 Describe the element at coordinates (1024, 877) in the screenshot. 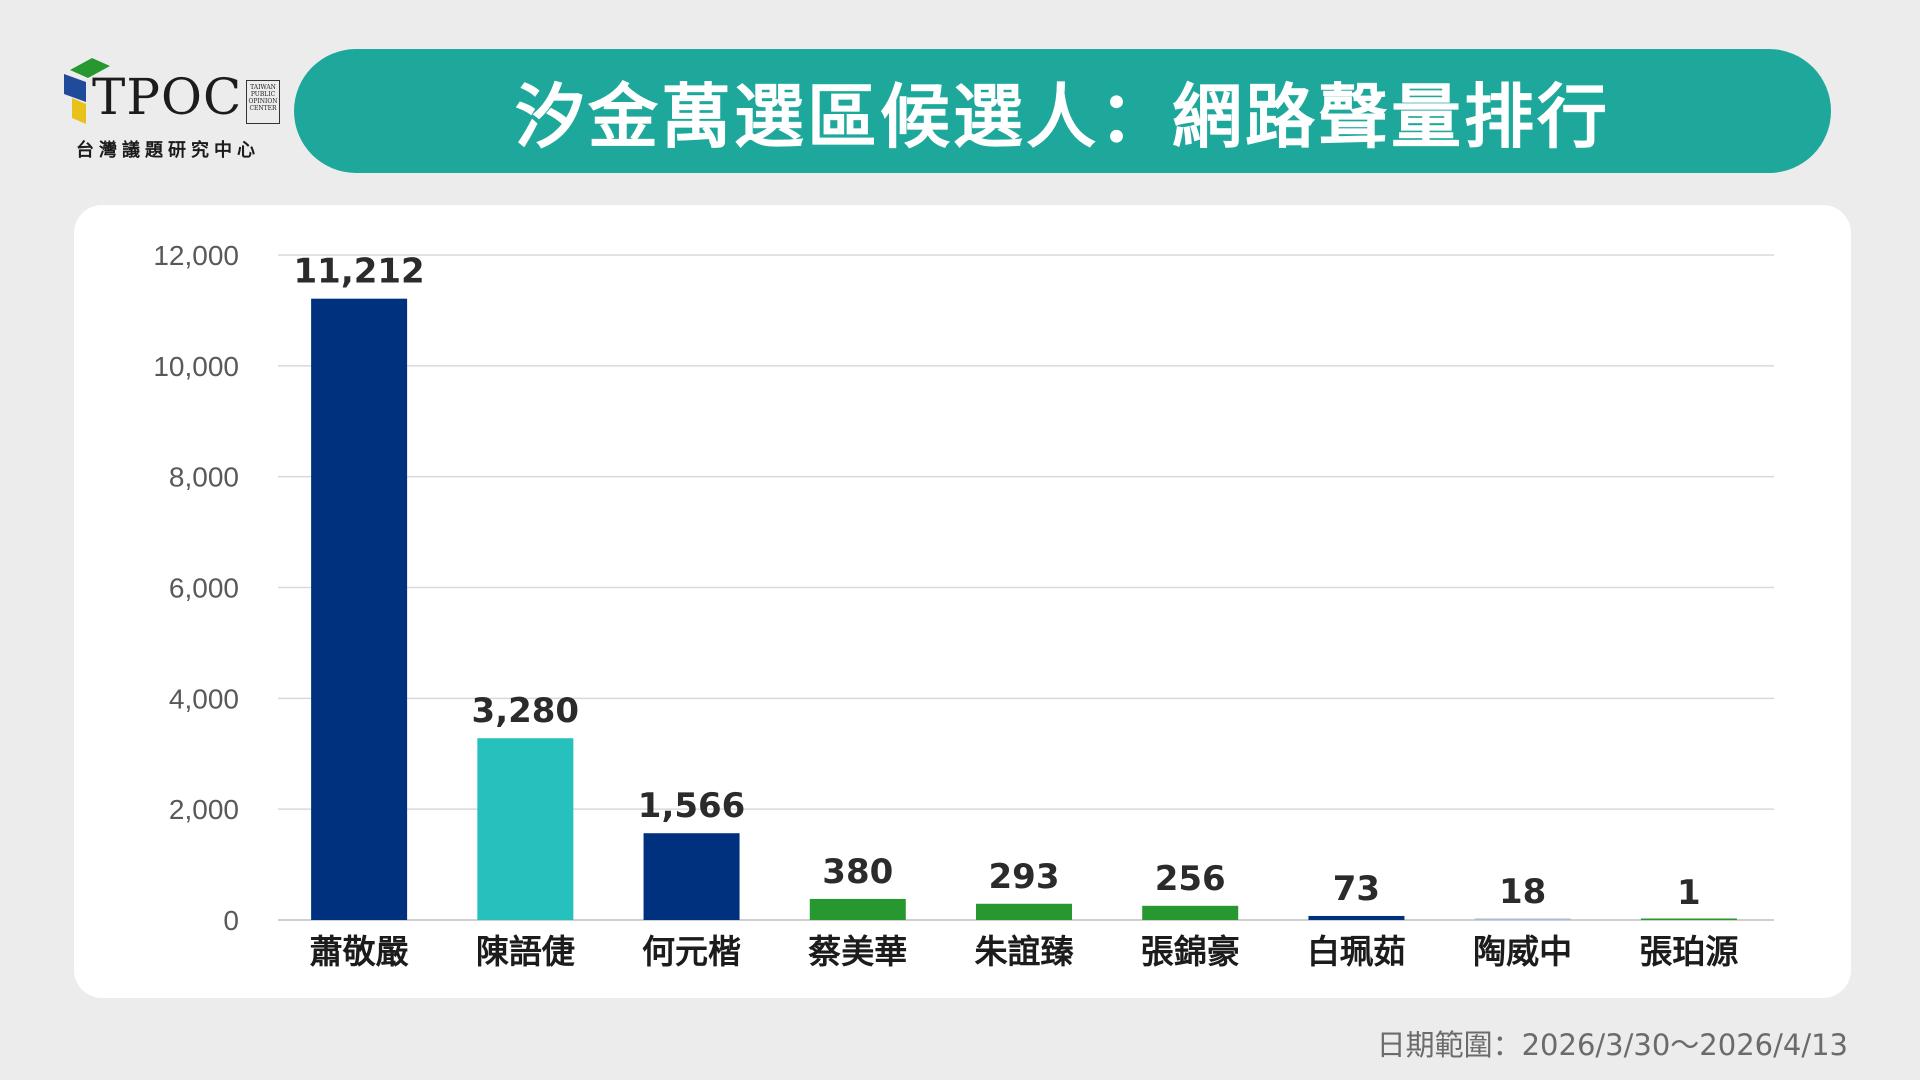

I see `data-label: 293` at that location.